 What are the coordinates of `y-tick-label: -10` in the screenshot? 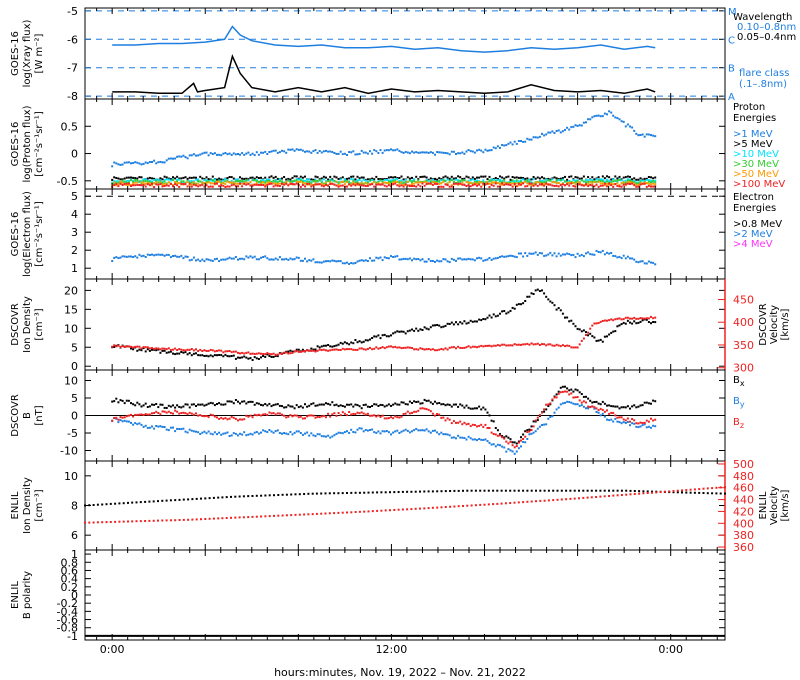 It's located at (69, 451).